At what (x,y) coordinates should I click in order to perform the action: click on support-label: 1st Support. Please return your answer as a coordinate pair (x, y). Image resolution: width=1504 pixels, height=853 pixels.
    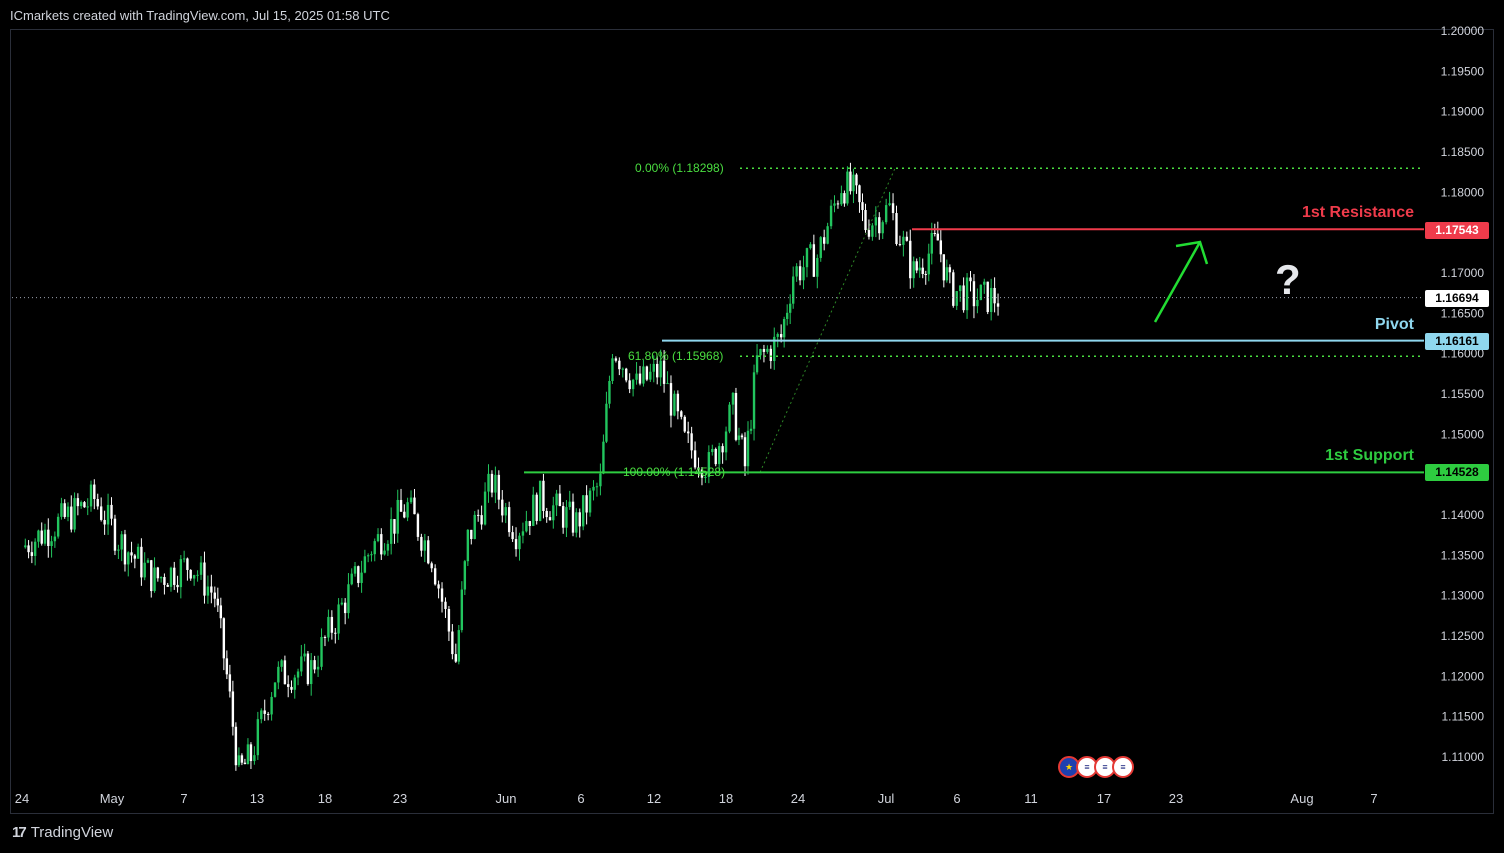
    Looking at the image, I should click on (1369, 455).